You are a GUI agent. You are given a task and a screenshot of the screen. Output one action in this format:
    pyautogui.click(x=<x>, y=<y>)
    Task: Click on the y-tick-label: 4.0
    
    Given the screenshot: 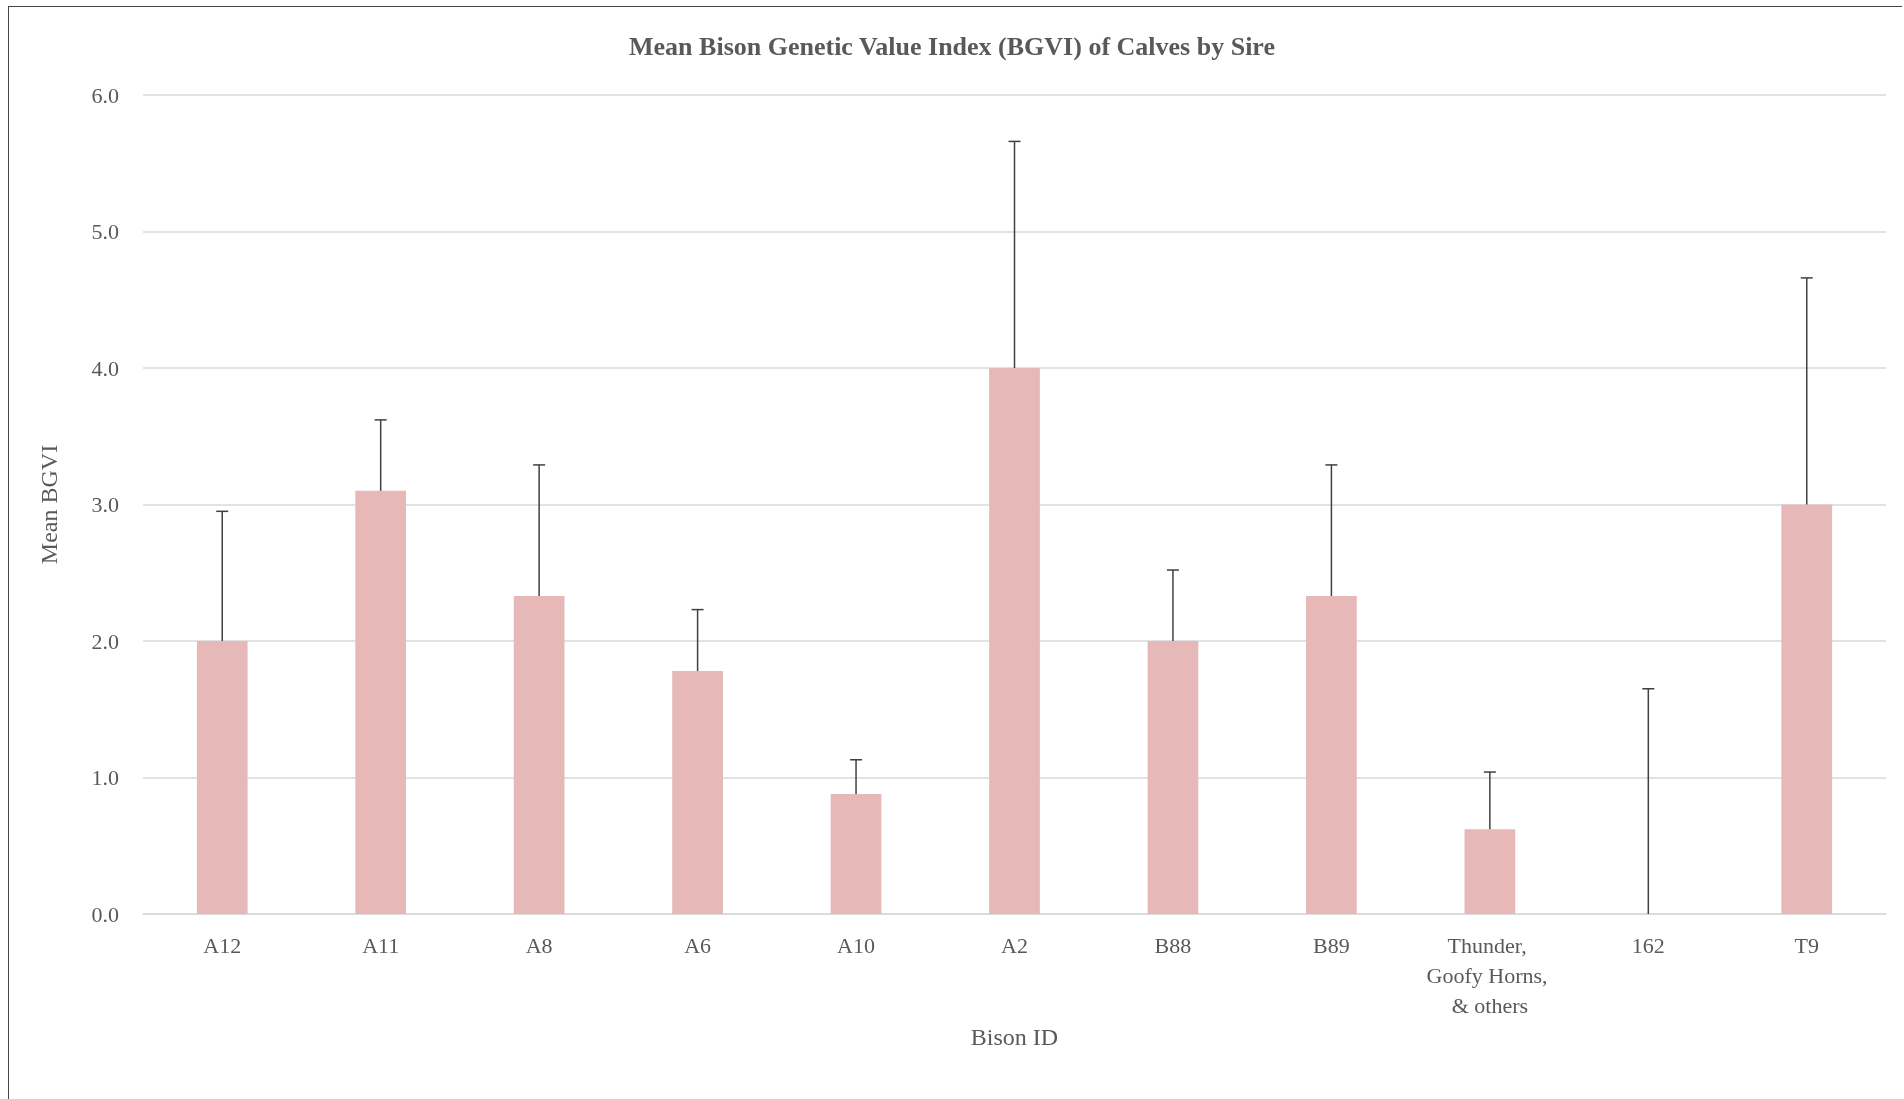 What is the action you would take?
    pyautogui.click(x=105, y=368)
    